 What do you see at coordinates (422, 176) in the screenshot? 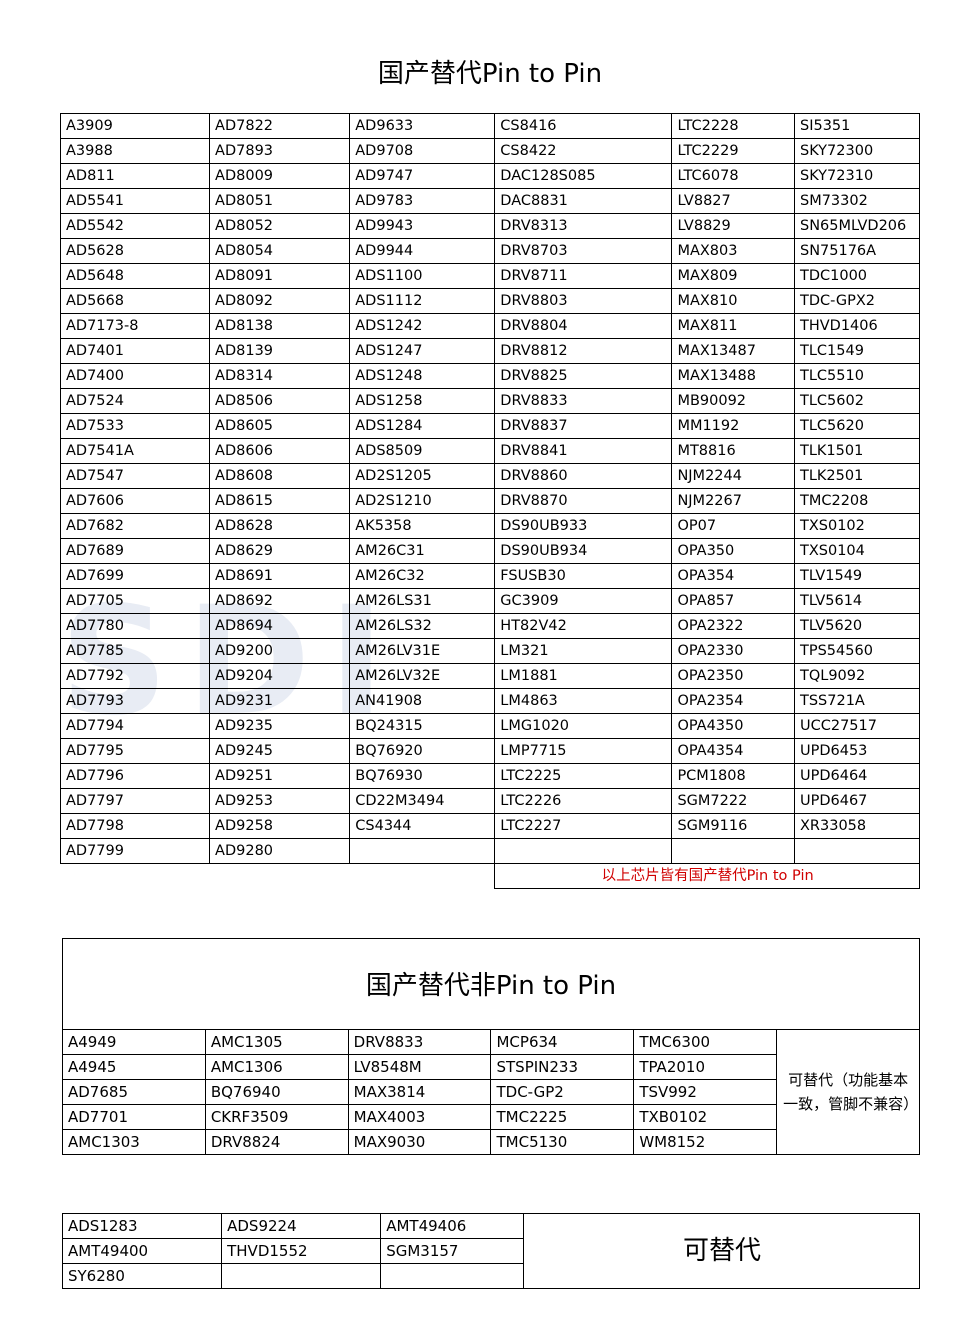
I see `part-number-cell: AD9747` at bounding box center [422, 176].